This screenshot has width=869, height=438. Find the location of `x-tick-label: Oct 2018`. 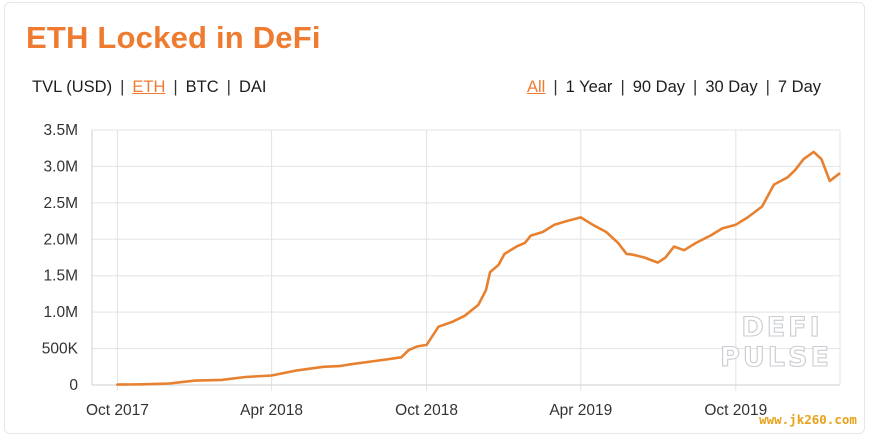

x-tick-label: Oct 2018 is located at coordinates (426, 410).